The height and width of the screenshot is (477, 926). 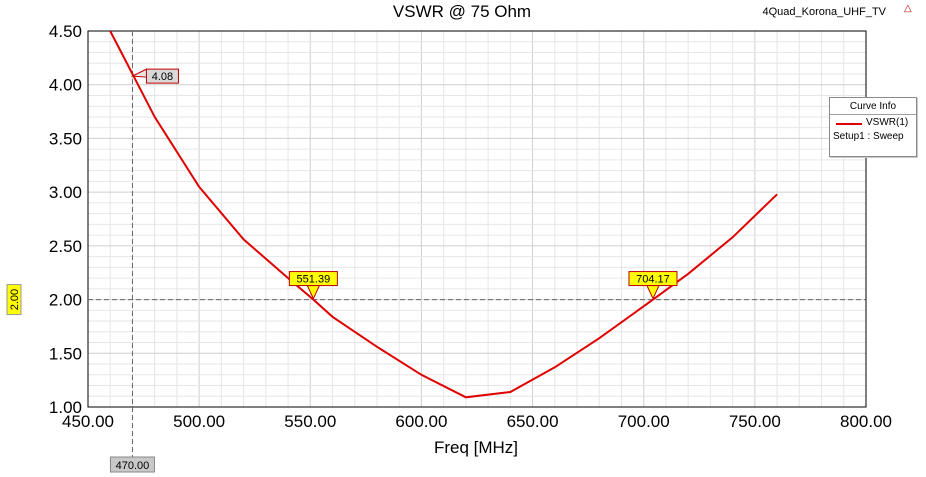 What do you see at coordinates (866, 421) in the screenshot?
I see `x-tick-label: 800.00` at bounding box center [866, 421].